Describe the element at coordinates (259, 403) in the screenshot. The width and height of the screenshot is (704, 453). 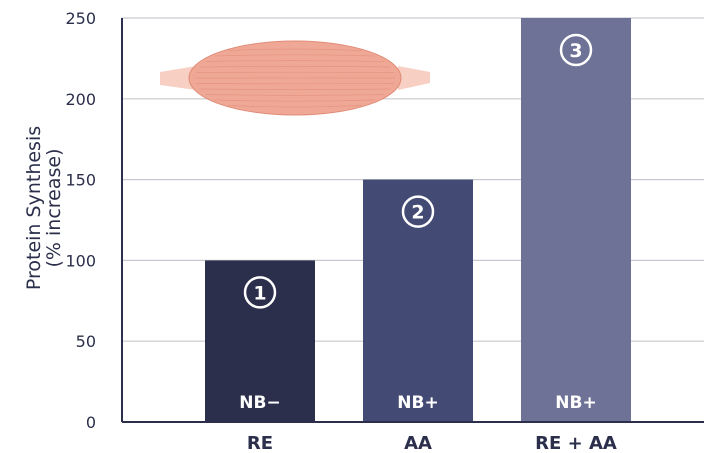
I see `bar-inner-label: NB−` at that location.